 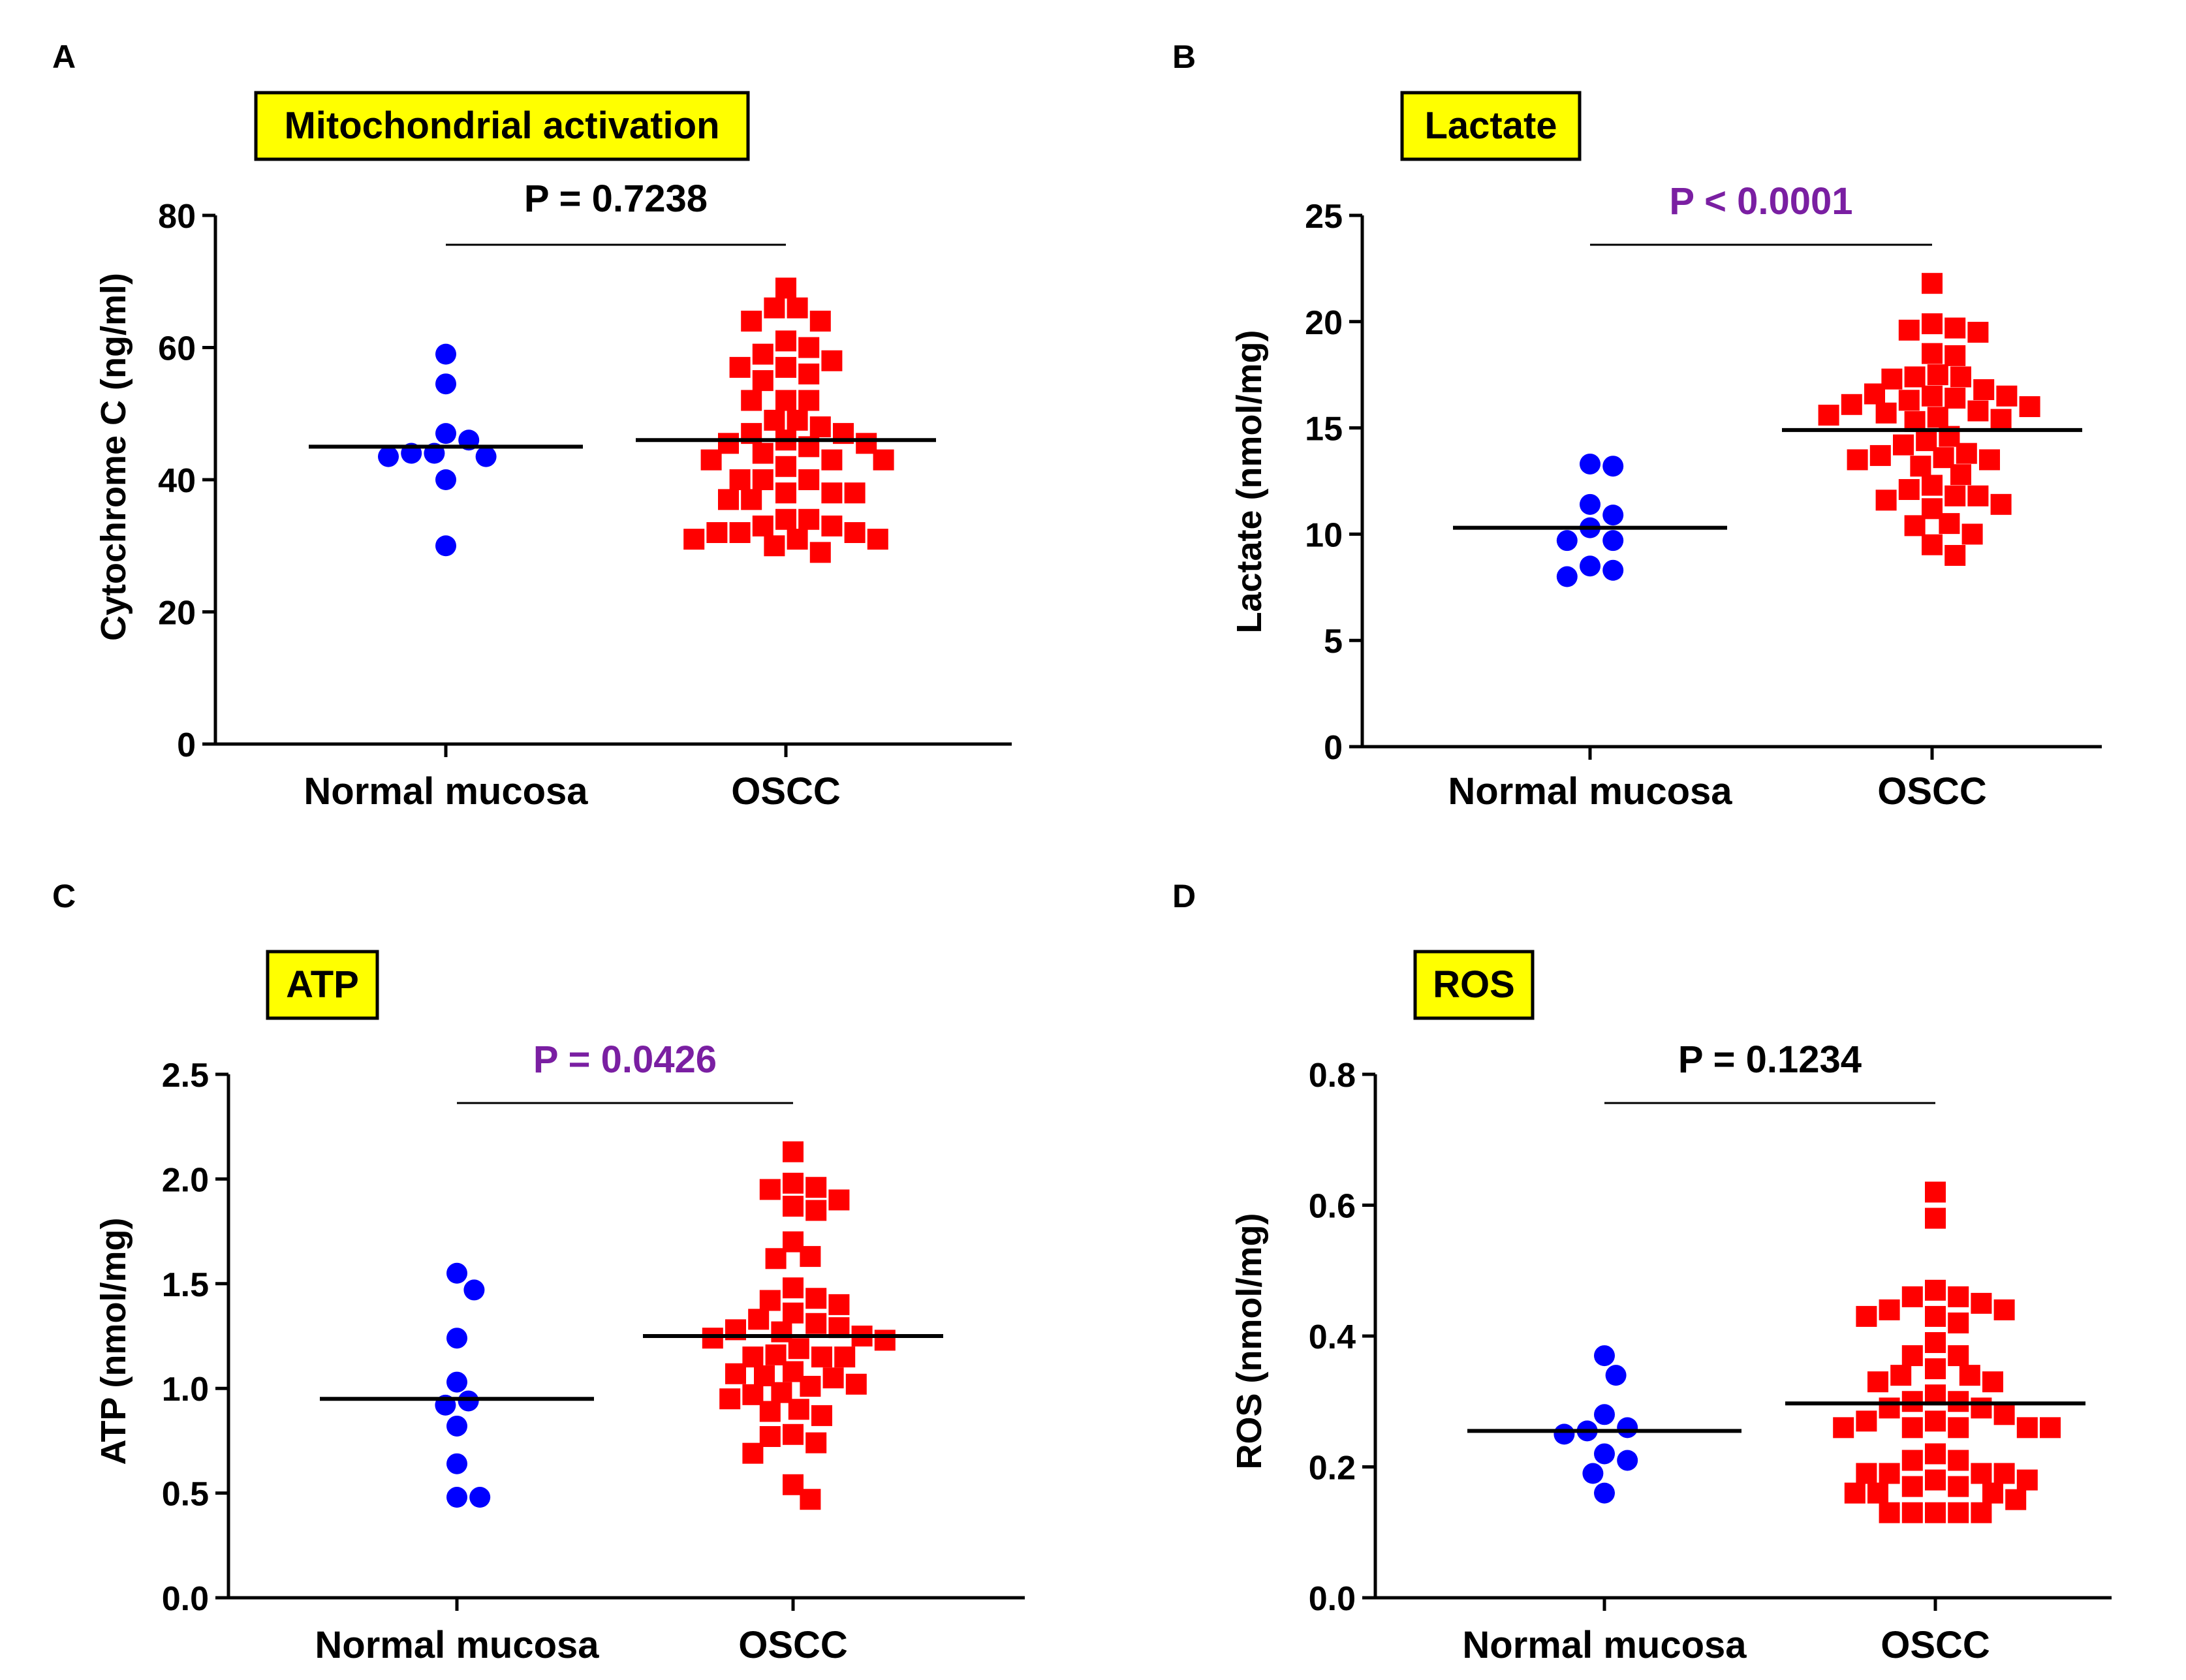 What do you see at coordinates (1490, 126) in the screenshot?
I see `chart-title: Lactate` at bounding box center [1490, 126].